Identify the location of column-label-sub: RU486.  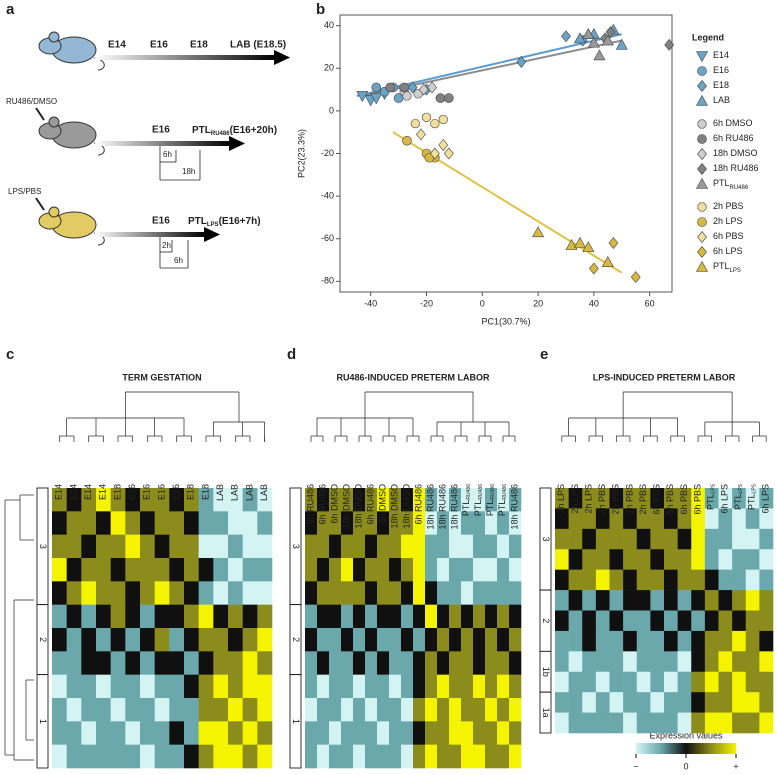
(505, 492).